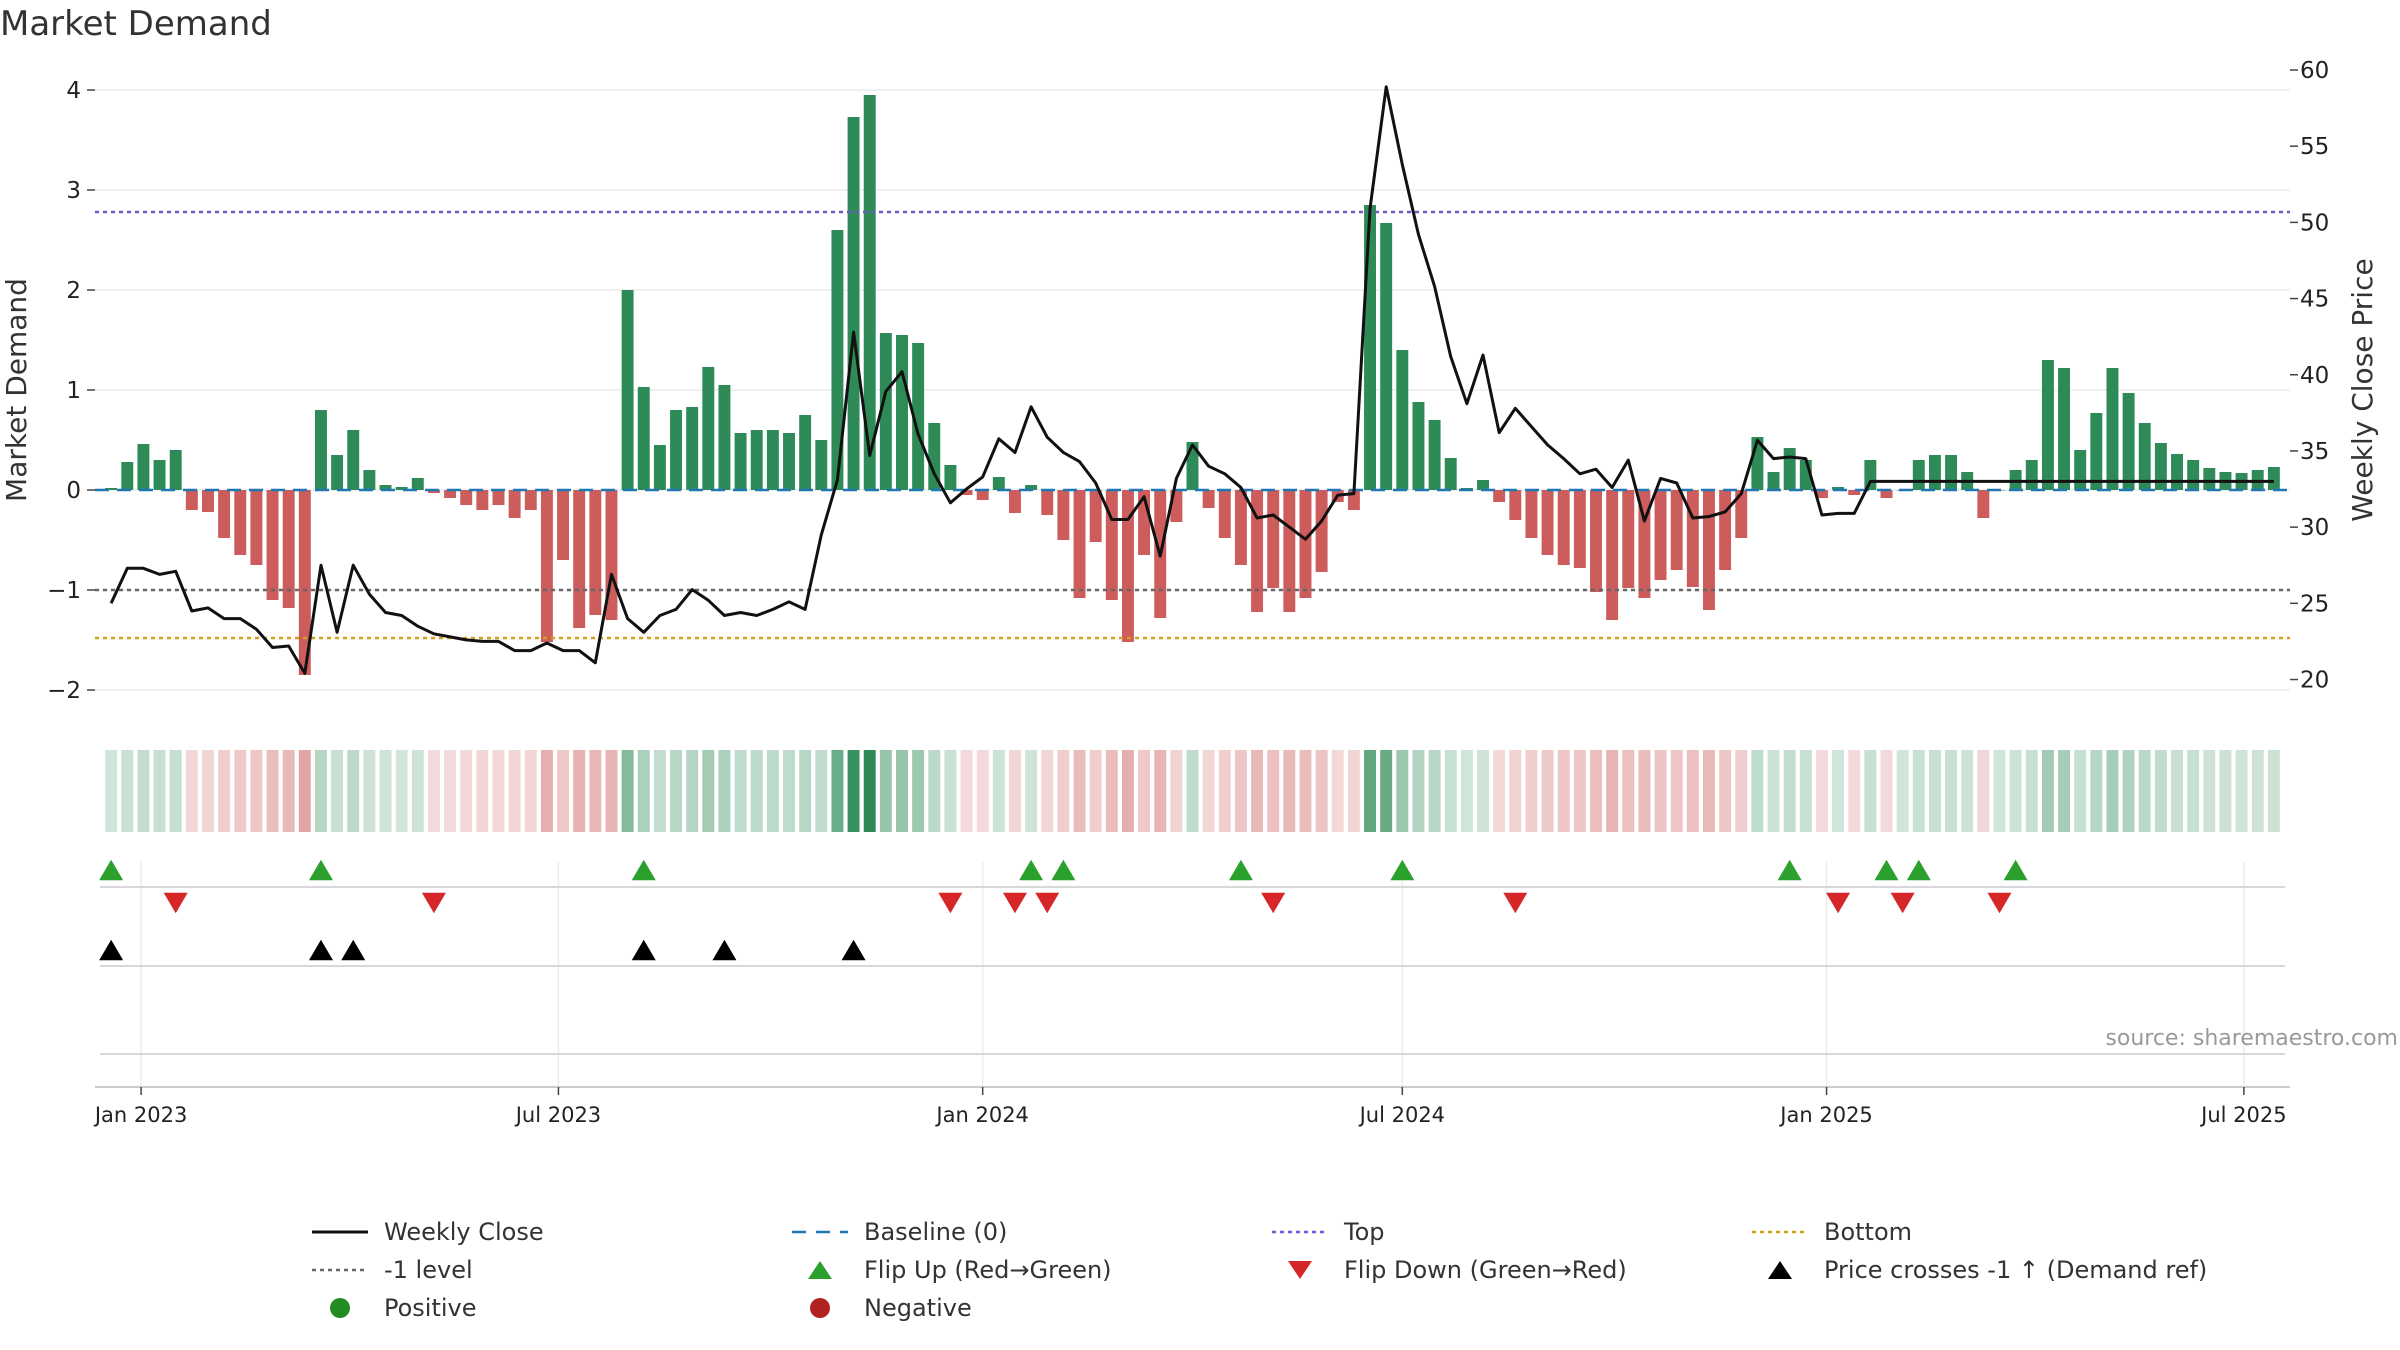  Describe the element at coordinates (1300, 1232) in the screenshot. I see `legend-top-swatch` at that location.